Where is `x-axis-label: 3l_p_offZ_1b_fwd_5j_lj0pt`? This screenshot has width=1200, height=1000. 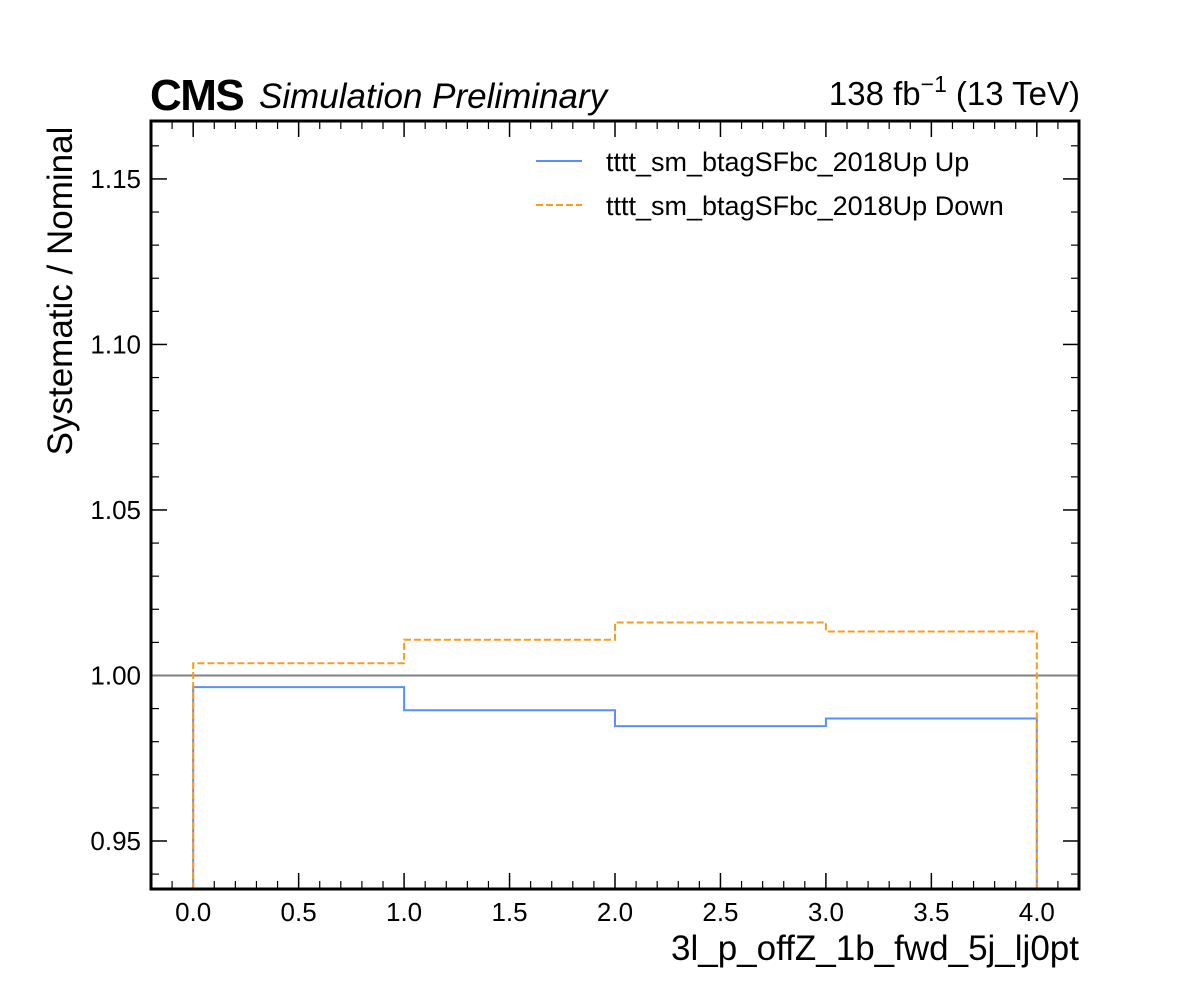
x-axis-label: 3l_p_offZ_1b_fwd_5j_lj0pt is located at coordinates (875, 948).